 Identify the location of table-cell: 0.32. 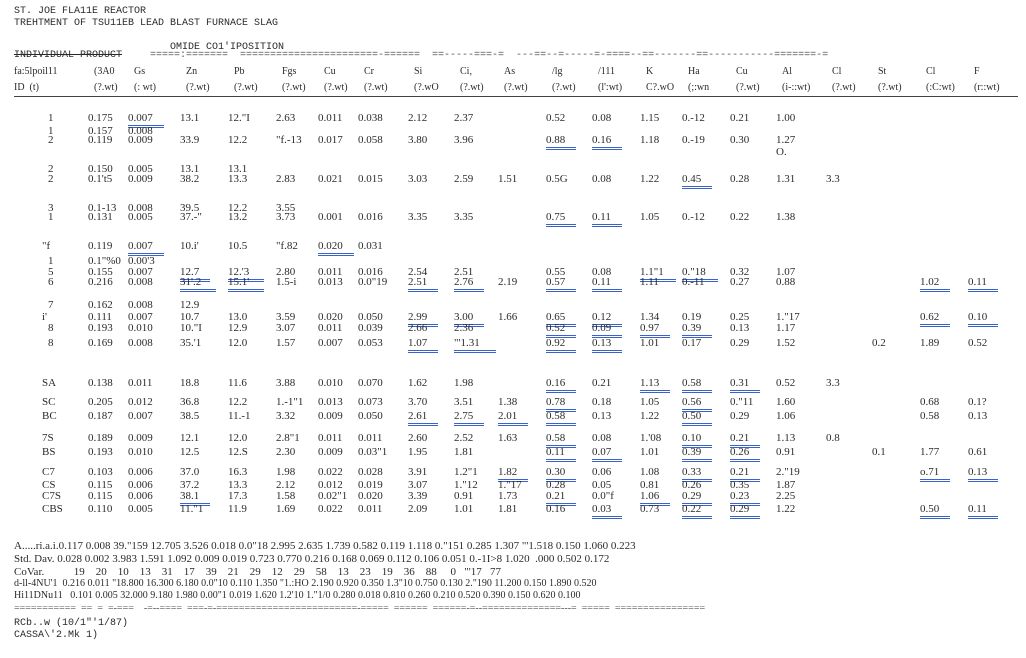
(740, 272).